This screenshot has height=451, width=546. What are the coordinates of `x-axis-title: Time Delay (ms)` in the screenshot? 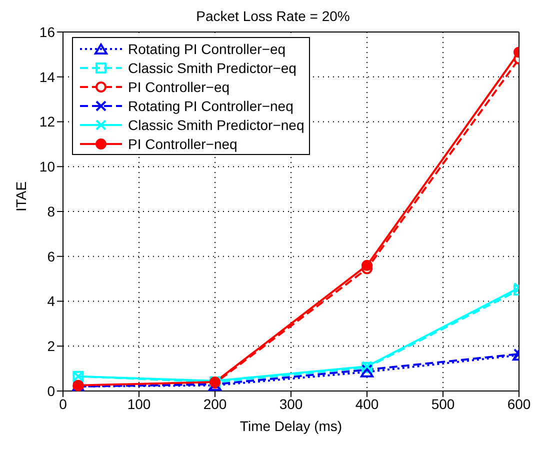 It's located at (291, 426).